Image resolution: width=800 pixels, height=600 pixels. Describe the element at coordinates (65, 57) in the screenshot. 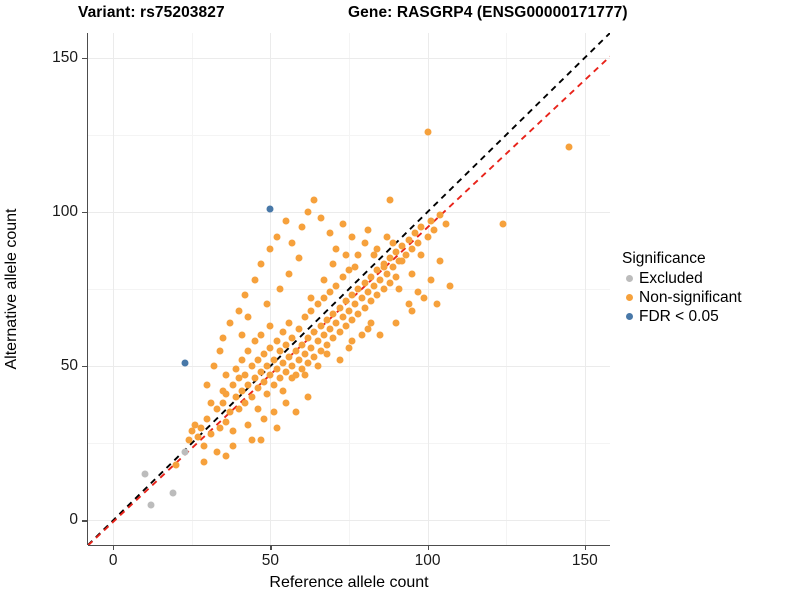

I see `y-tick-label: 150` at that location.